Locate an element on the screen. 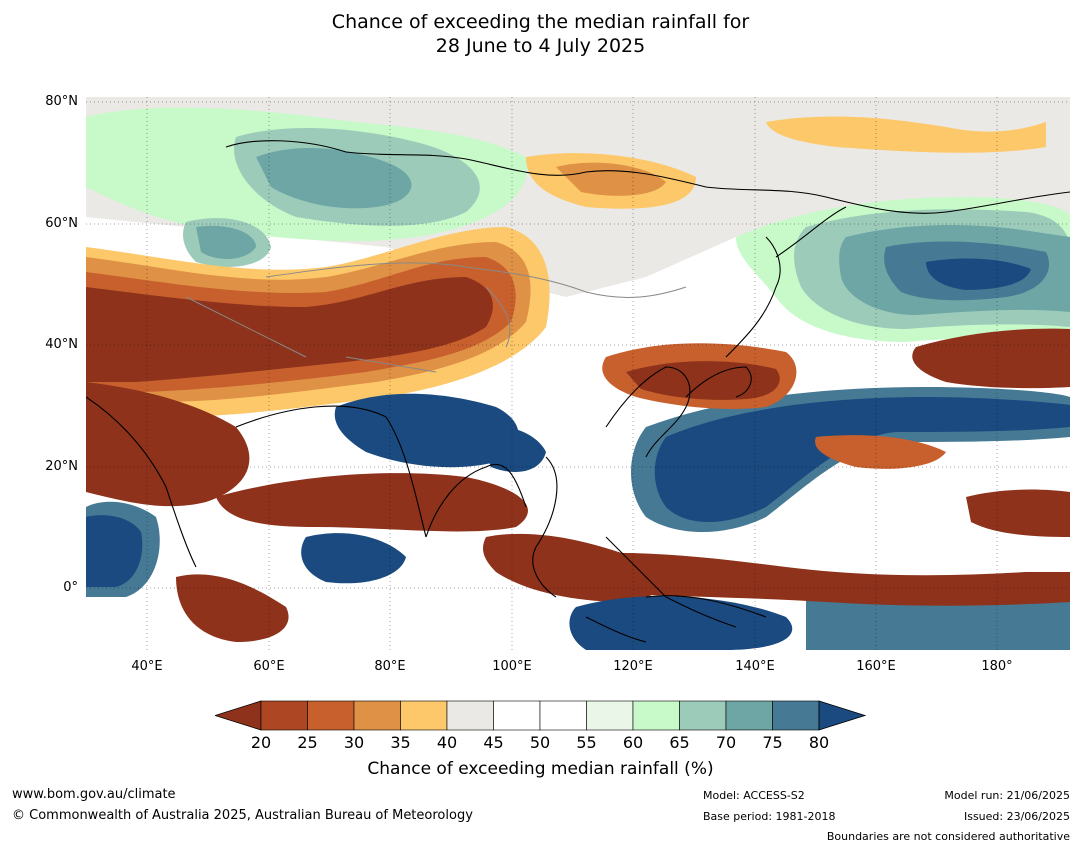 This screenshot has width=1081, height=850. lon-label-40e: 40°E is located at coordinates (147, 666).